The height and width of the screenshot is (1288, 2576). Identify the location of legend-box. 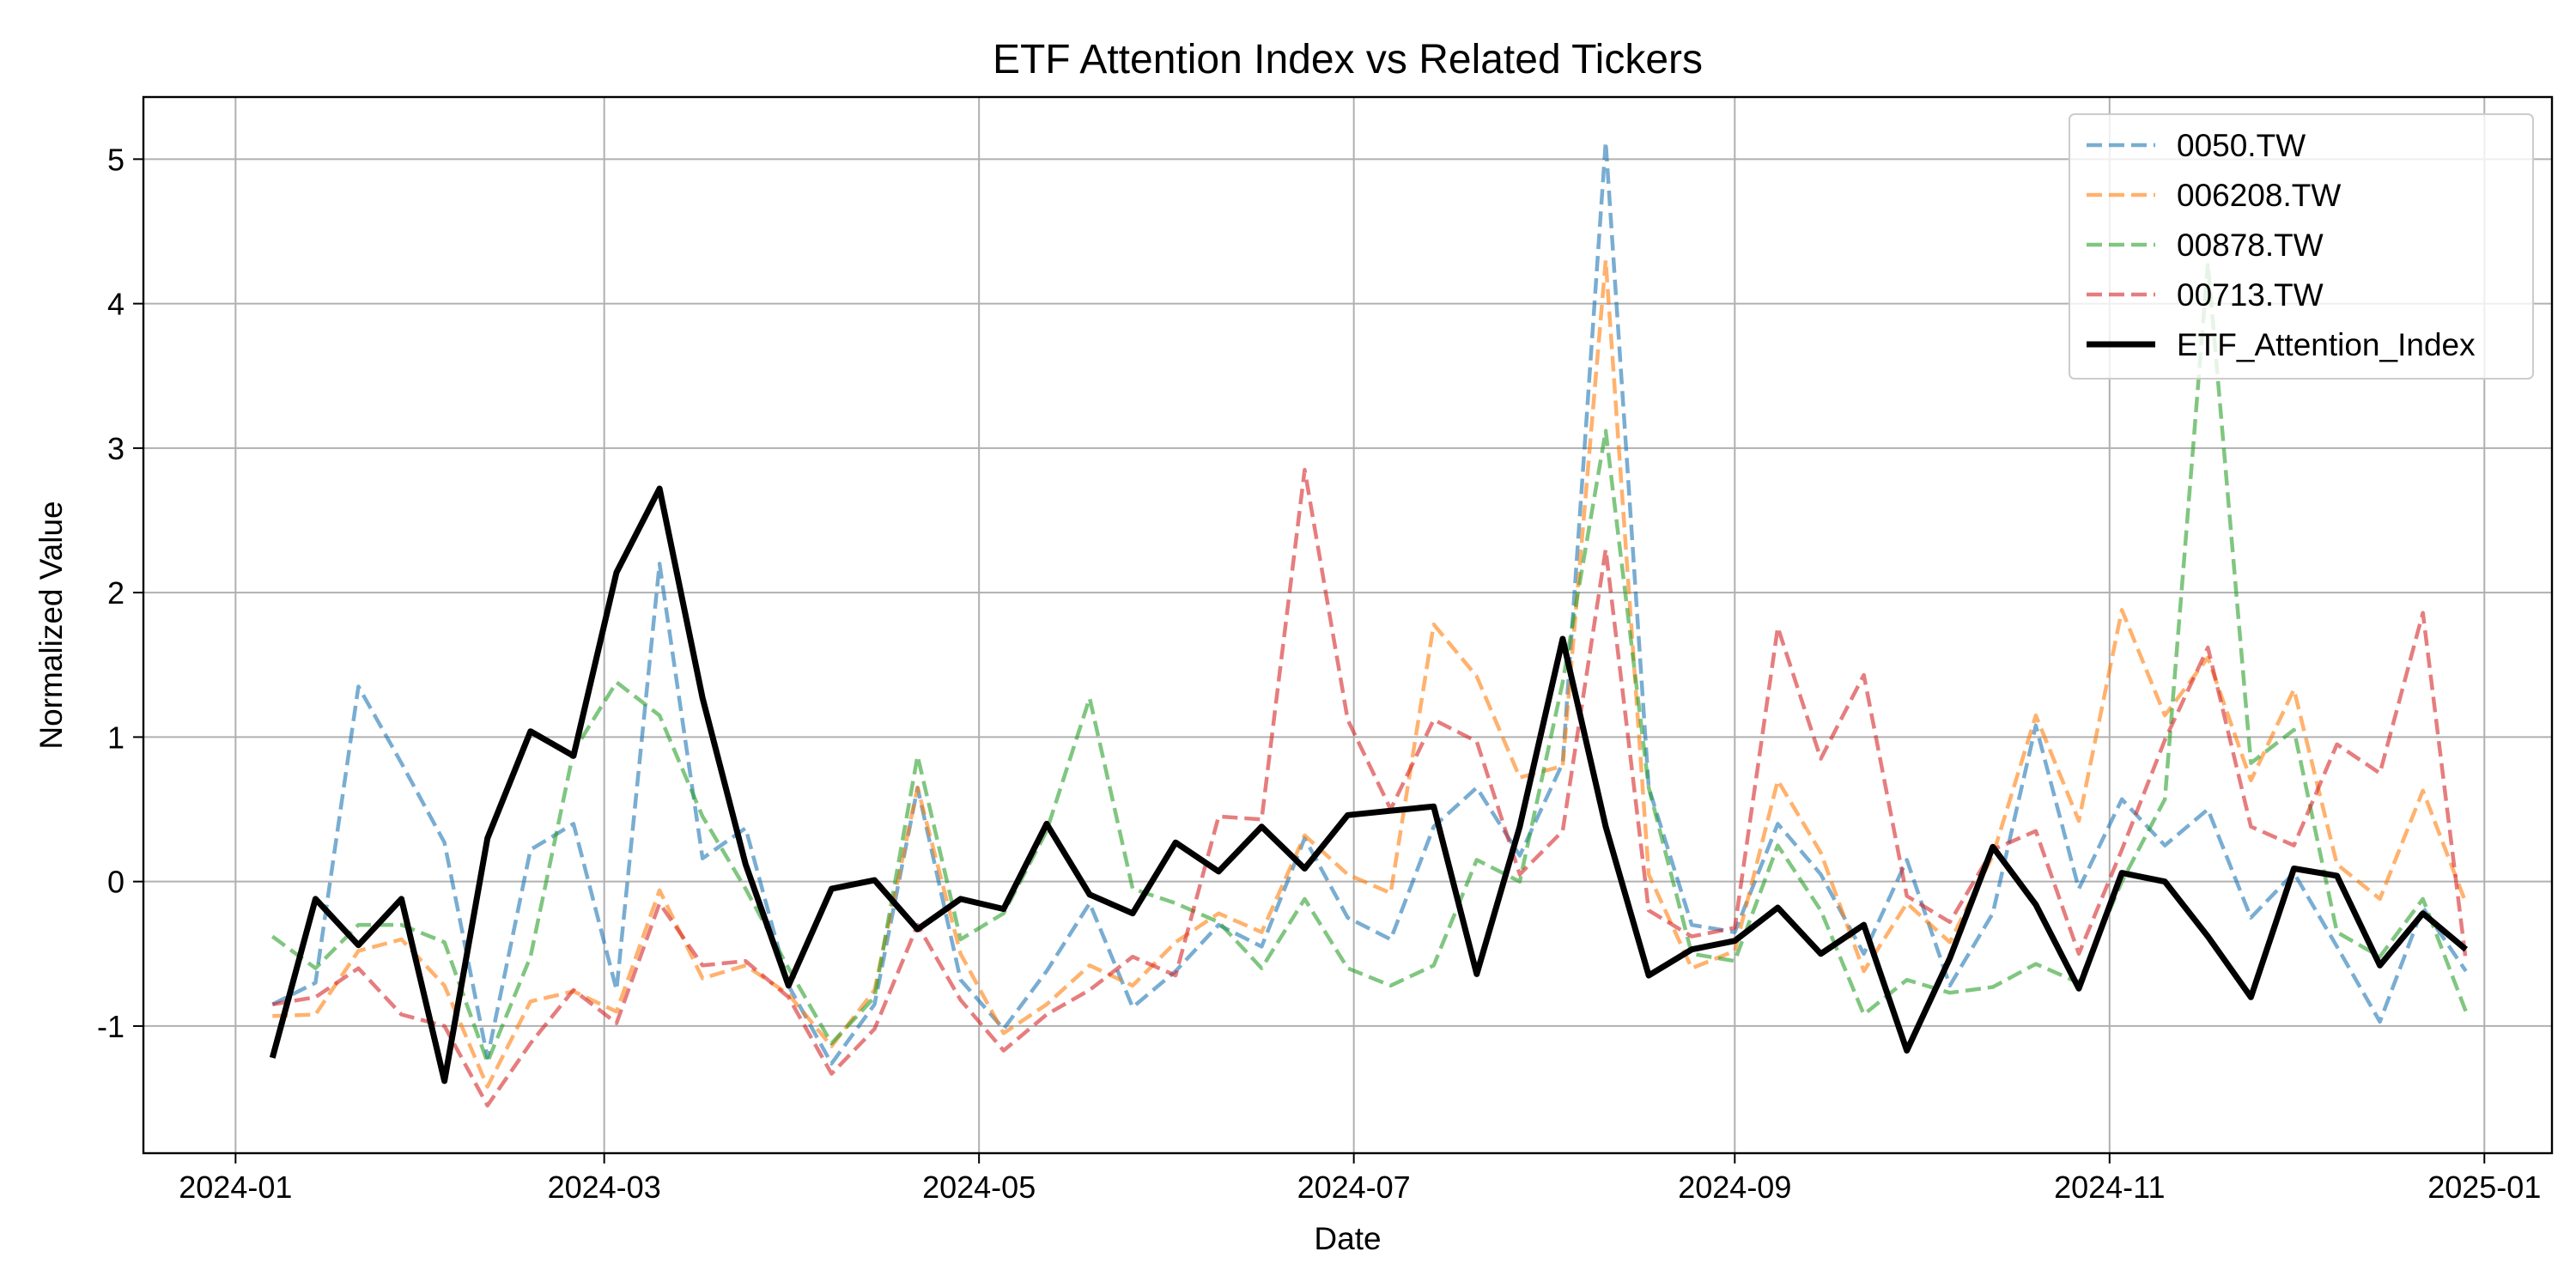
(2302, 247).